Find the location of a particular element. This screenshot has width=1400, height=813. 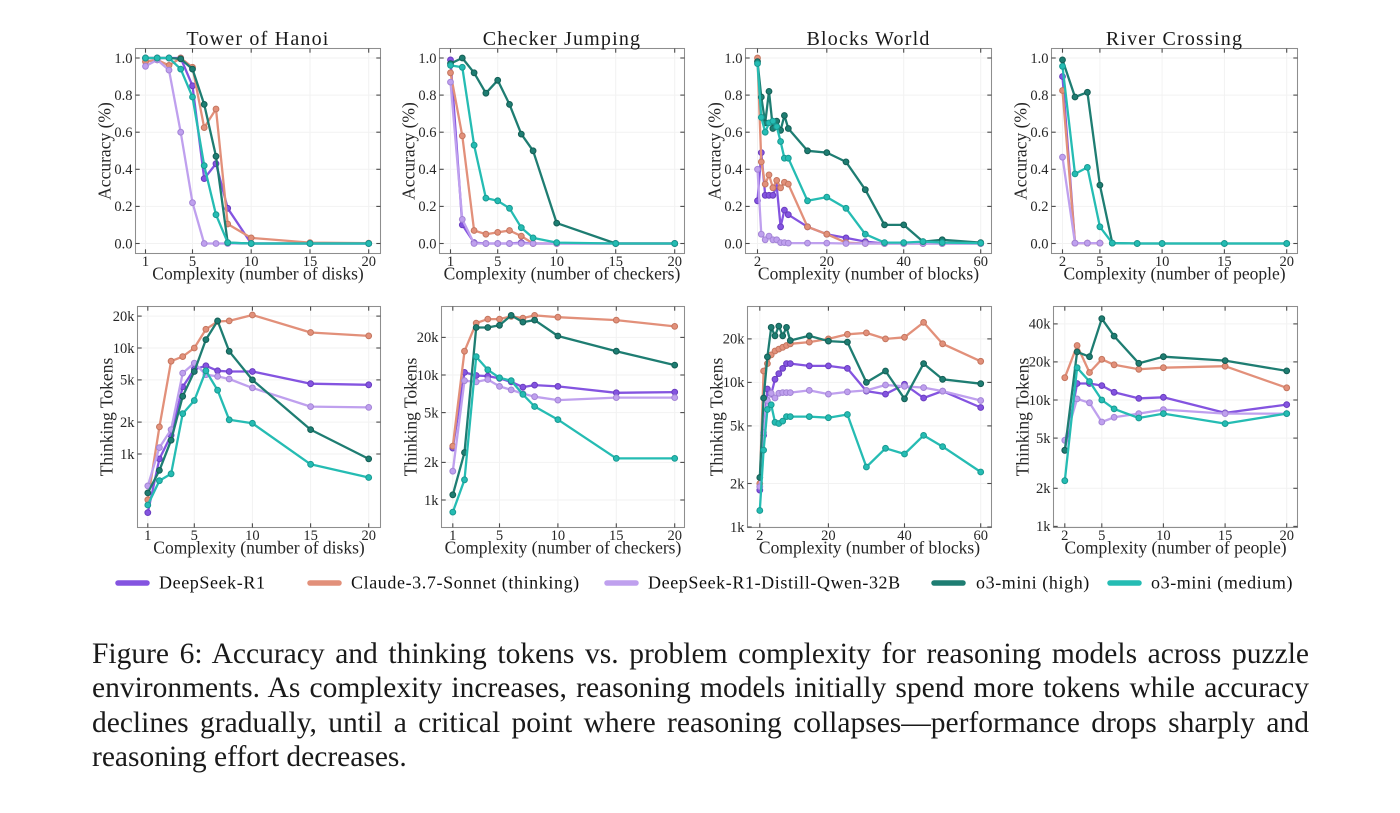

svg-text: Claude-3.7-Sonnet (thinking) is located at coordinates (465, 583).